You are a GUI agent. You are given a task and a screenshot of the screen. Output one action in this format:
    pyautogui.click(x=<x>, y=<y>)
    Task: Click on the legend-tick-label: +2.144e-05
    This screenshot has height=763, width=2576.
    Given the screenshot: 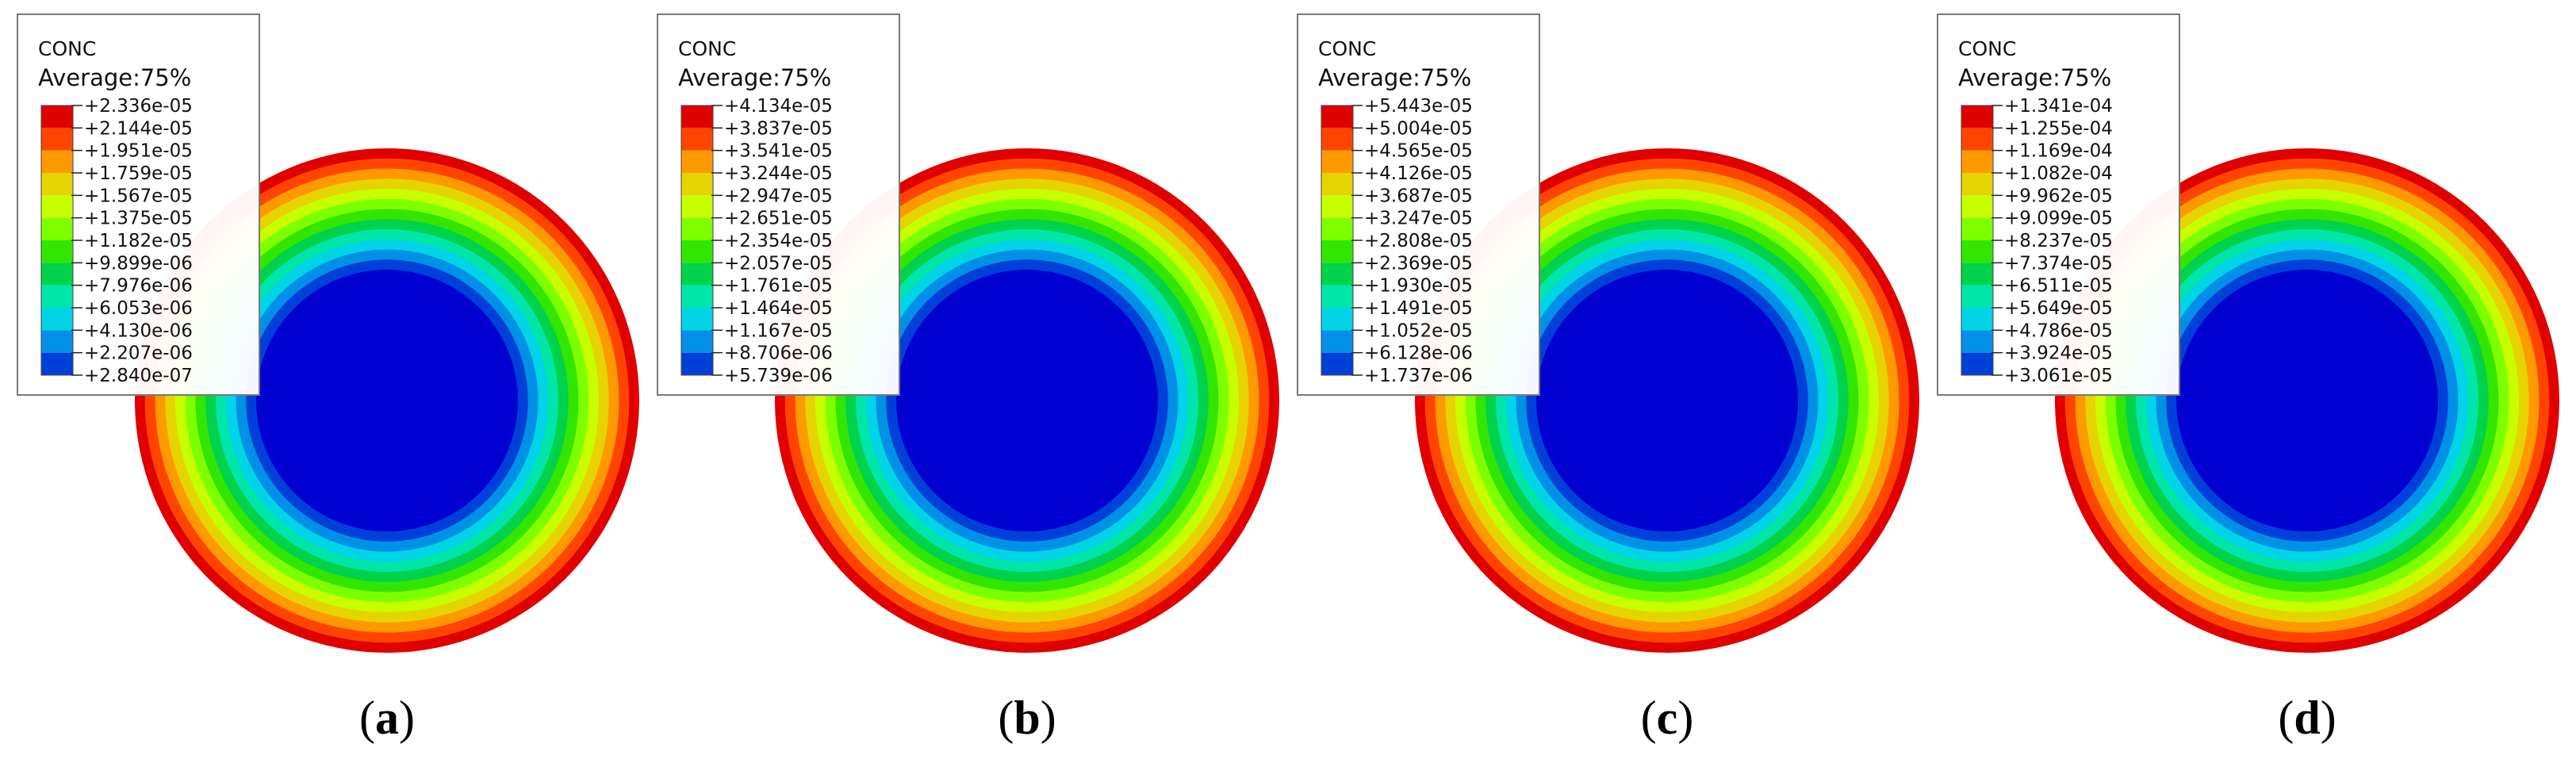 What is the action you would take?
    pyautogui.click(x=138, y=128)
    